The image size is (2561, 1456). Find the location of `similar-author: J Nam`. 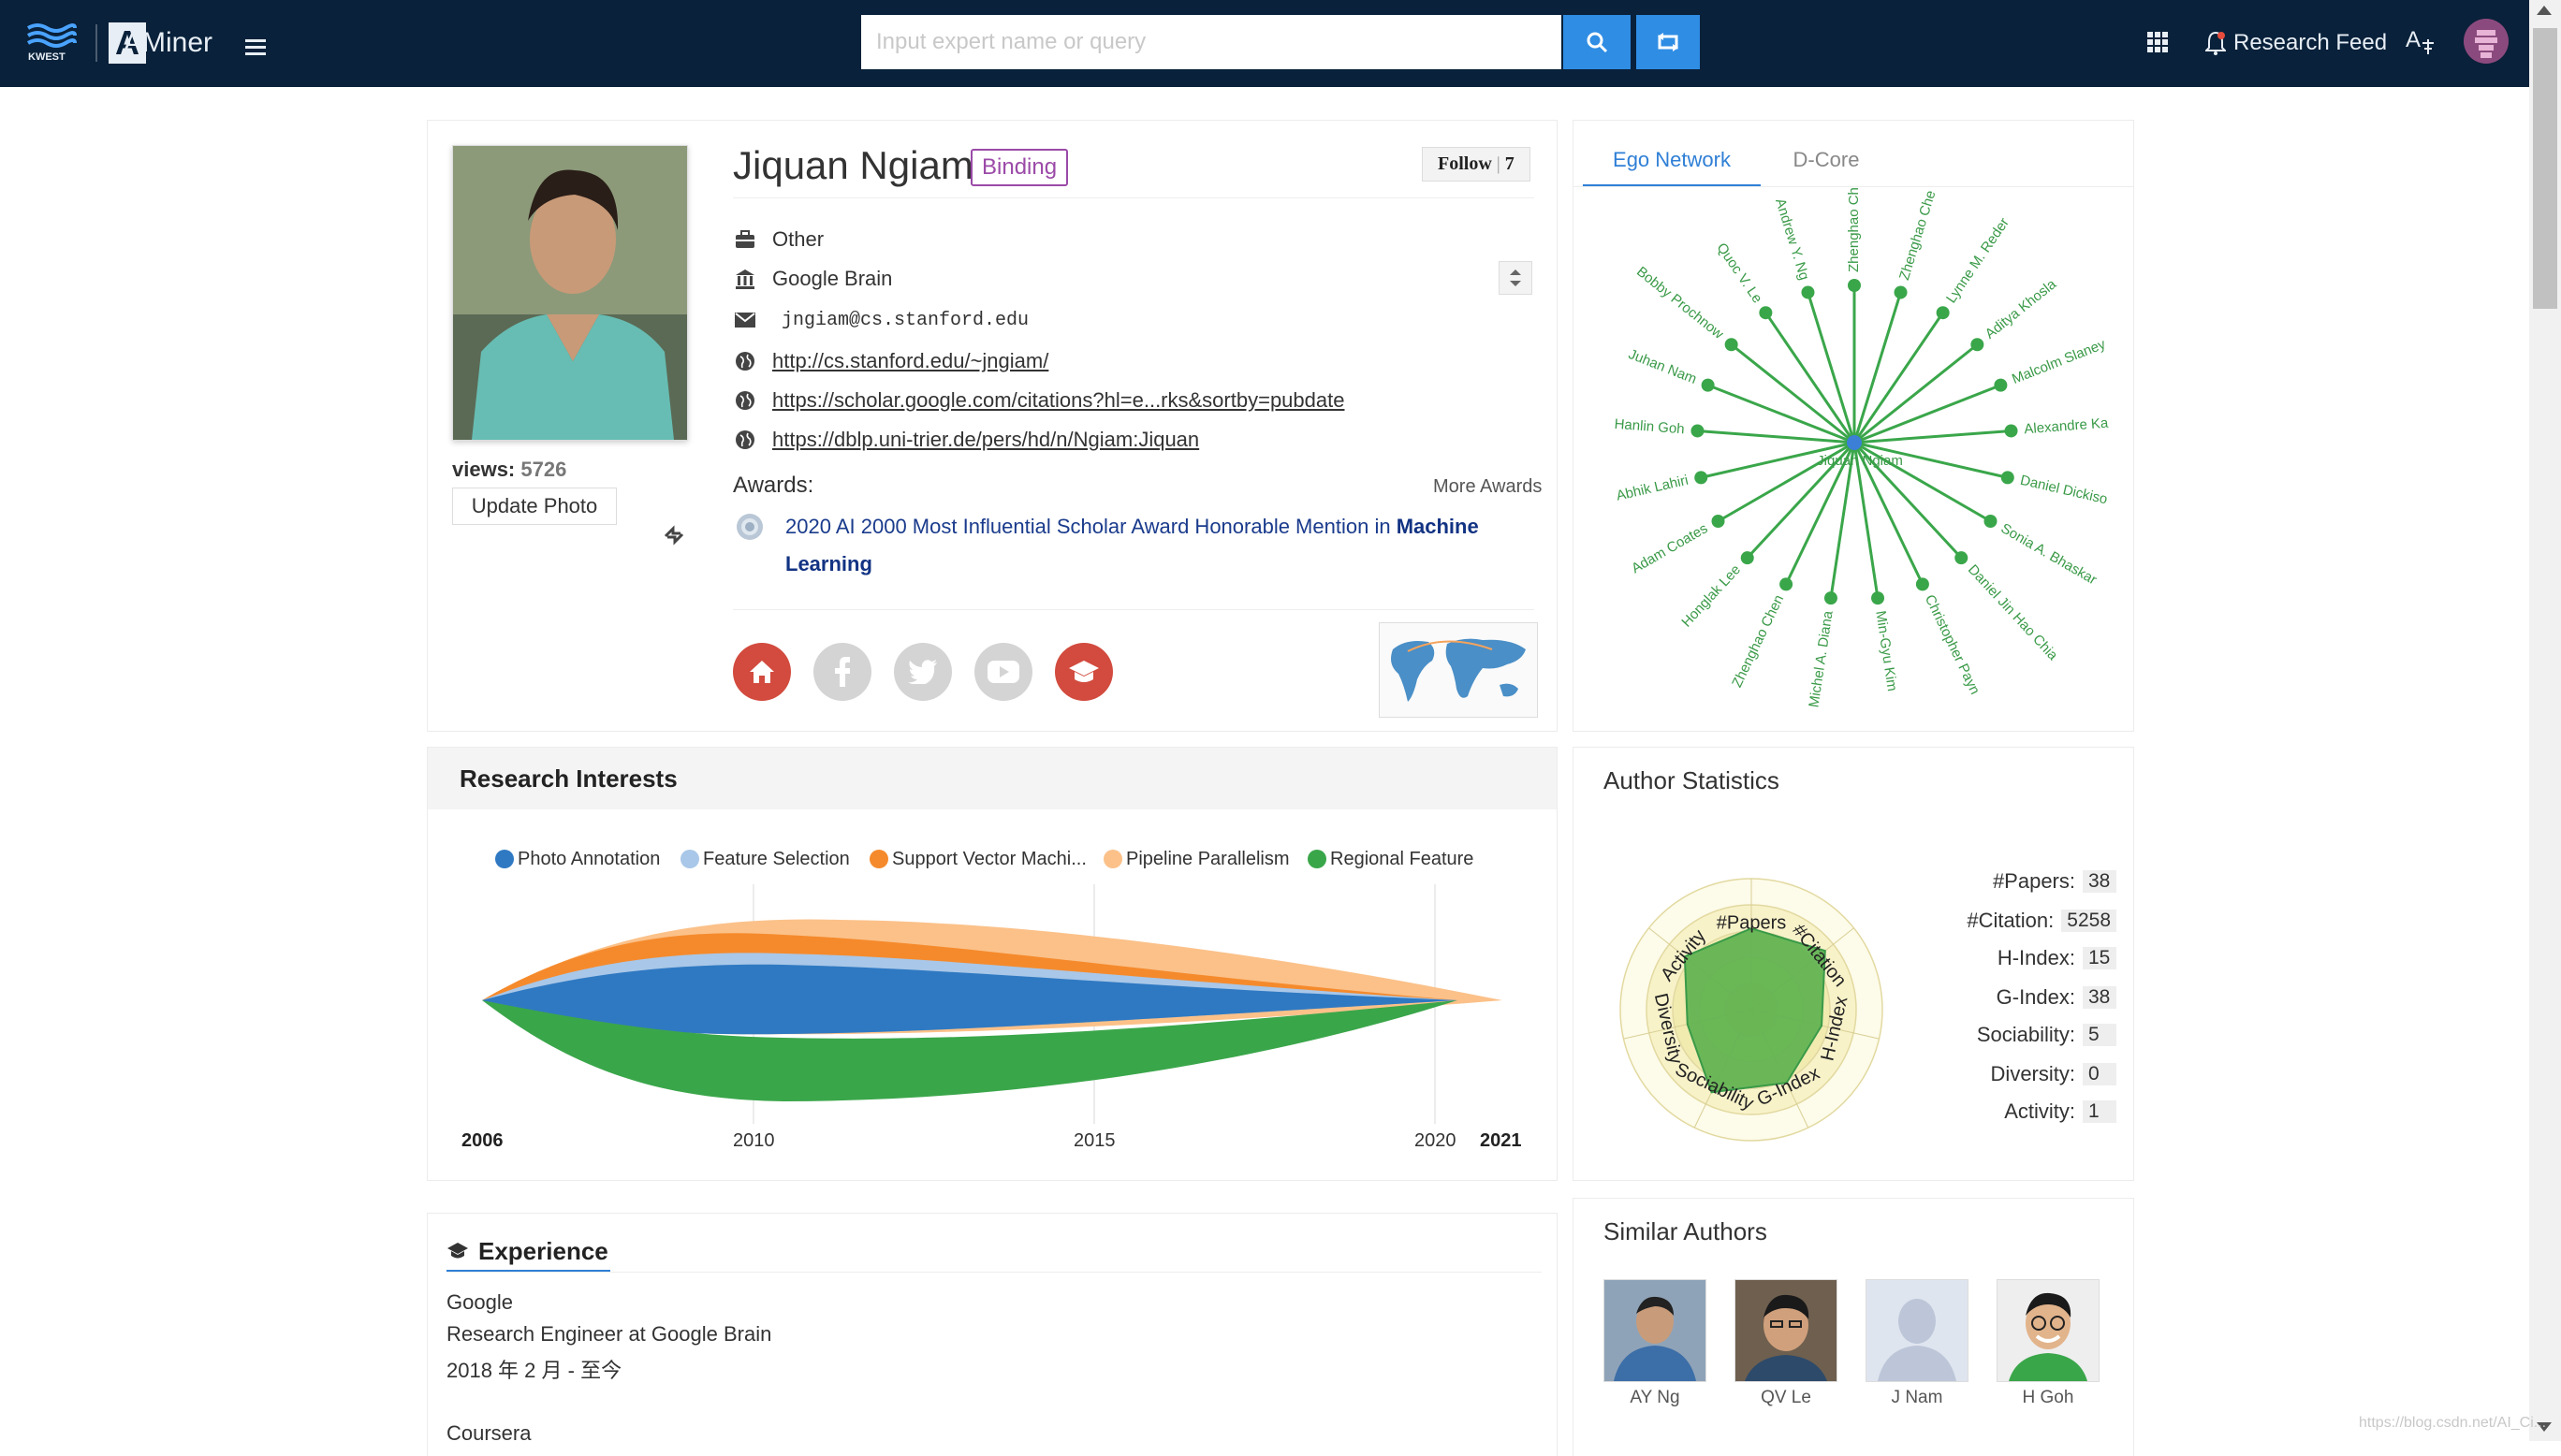

similar-author: J Nam is located at coordinates (1917, 1343).